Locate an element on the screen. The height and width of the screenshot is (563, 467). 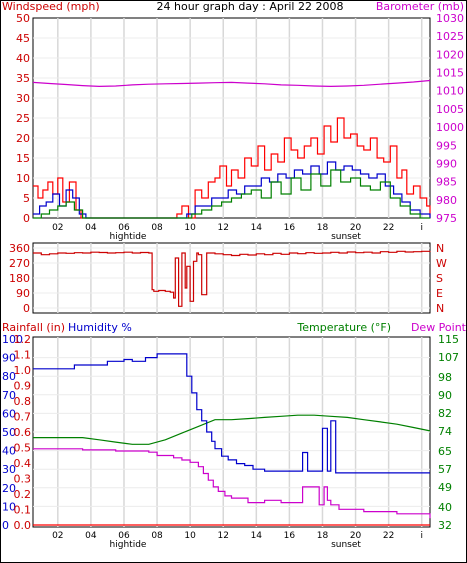
direction-degree-label: 270 is located at coordinates (19, 263).